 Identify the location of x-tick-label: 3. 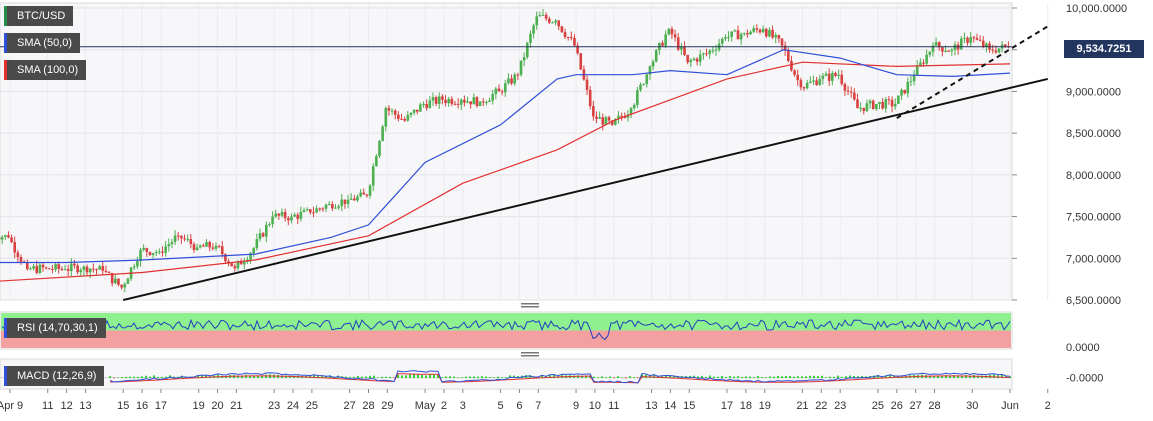
(463, 406).